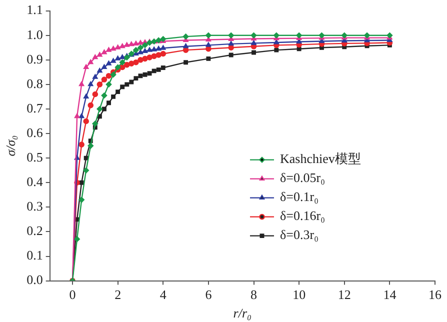 Image resolution: width=447 pixels, height=322 pixels. I want to click on legend-label: δ=0.3r₀, so click(299, 234).